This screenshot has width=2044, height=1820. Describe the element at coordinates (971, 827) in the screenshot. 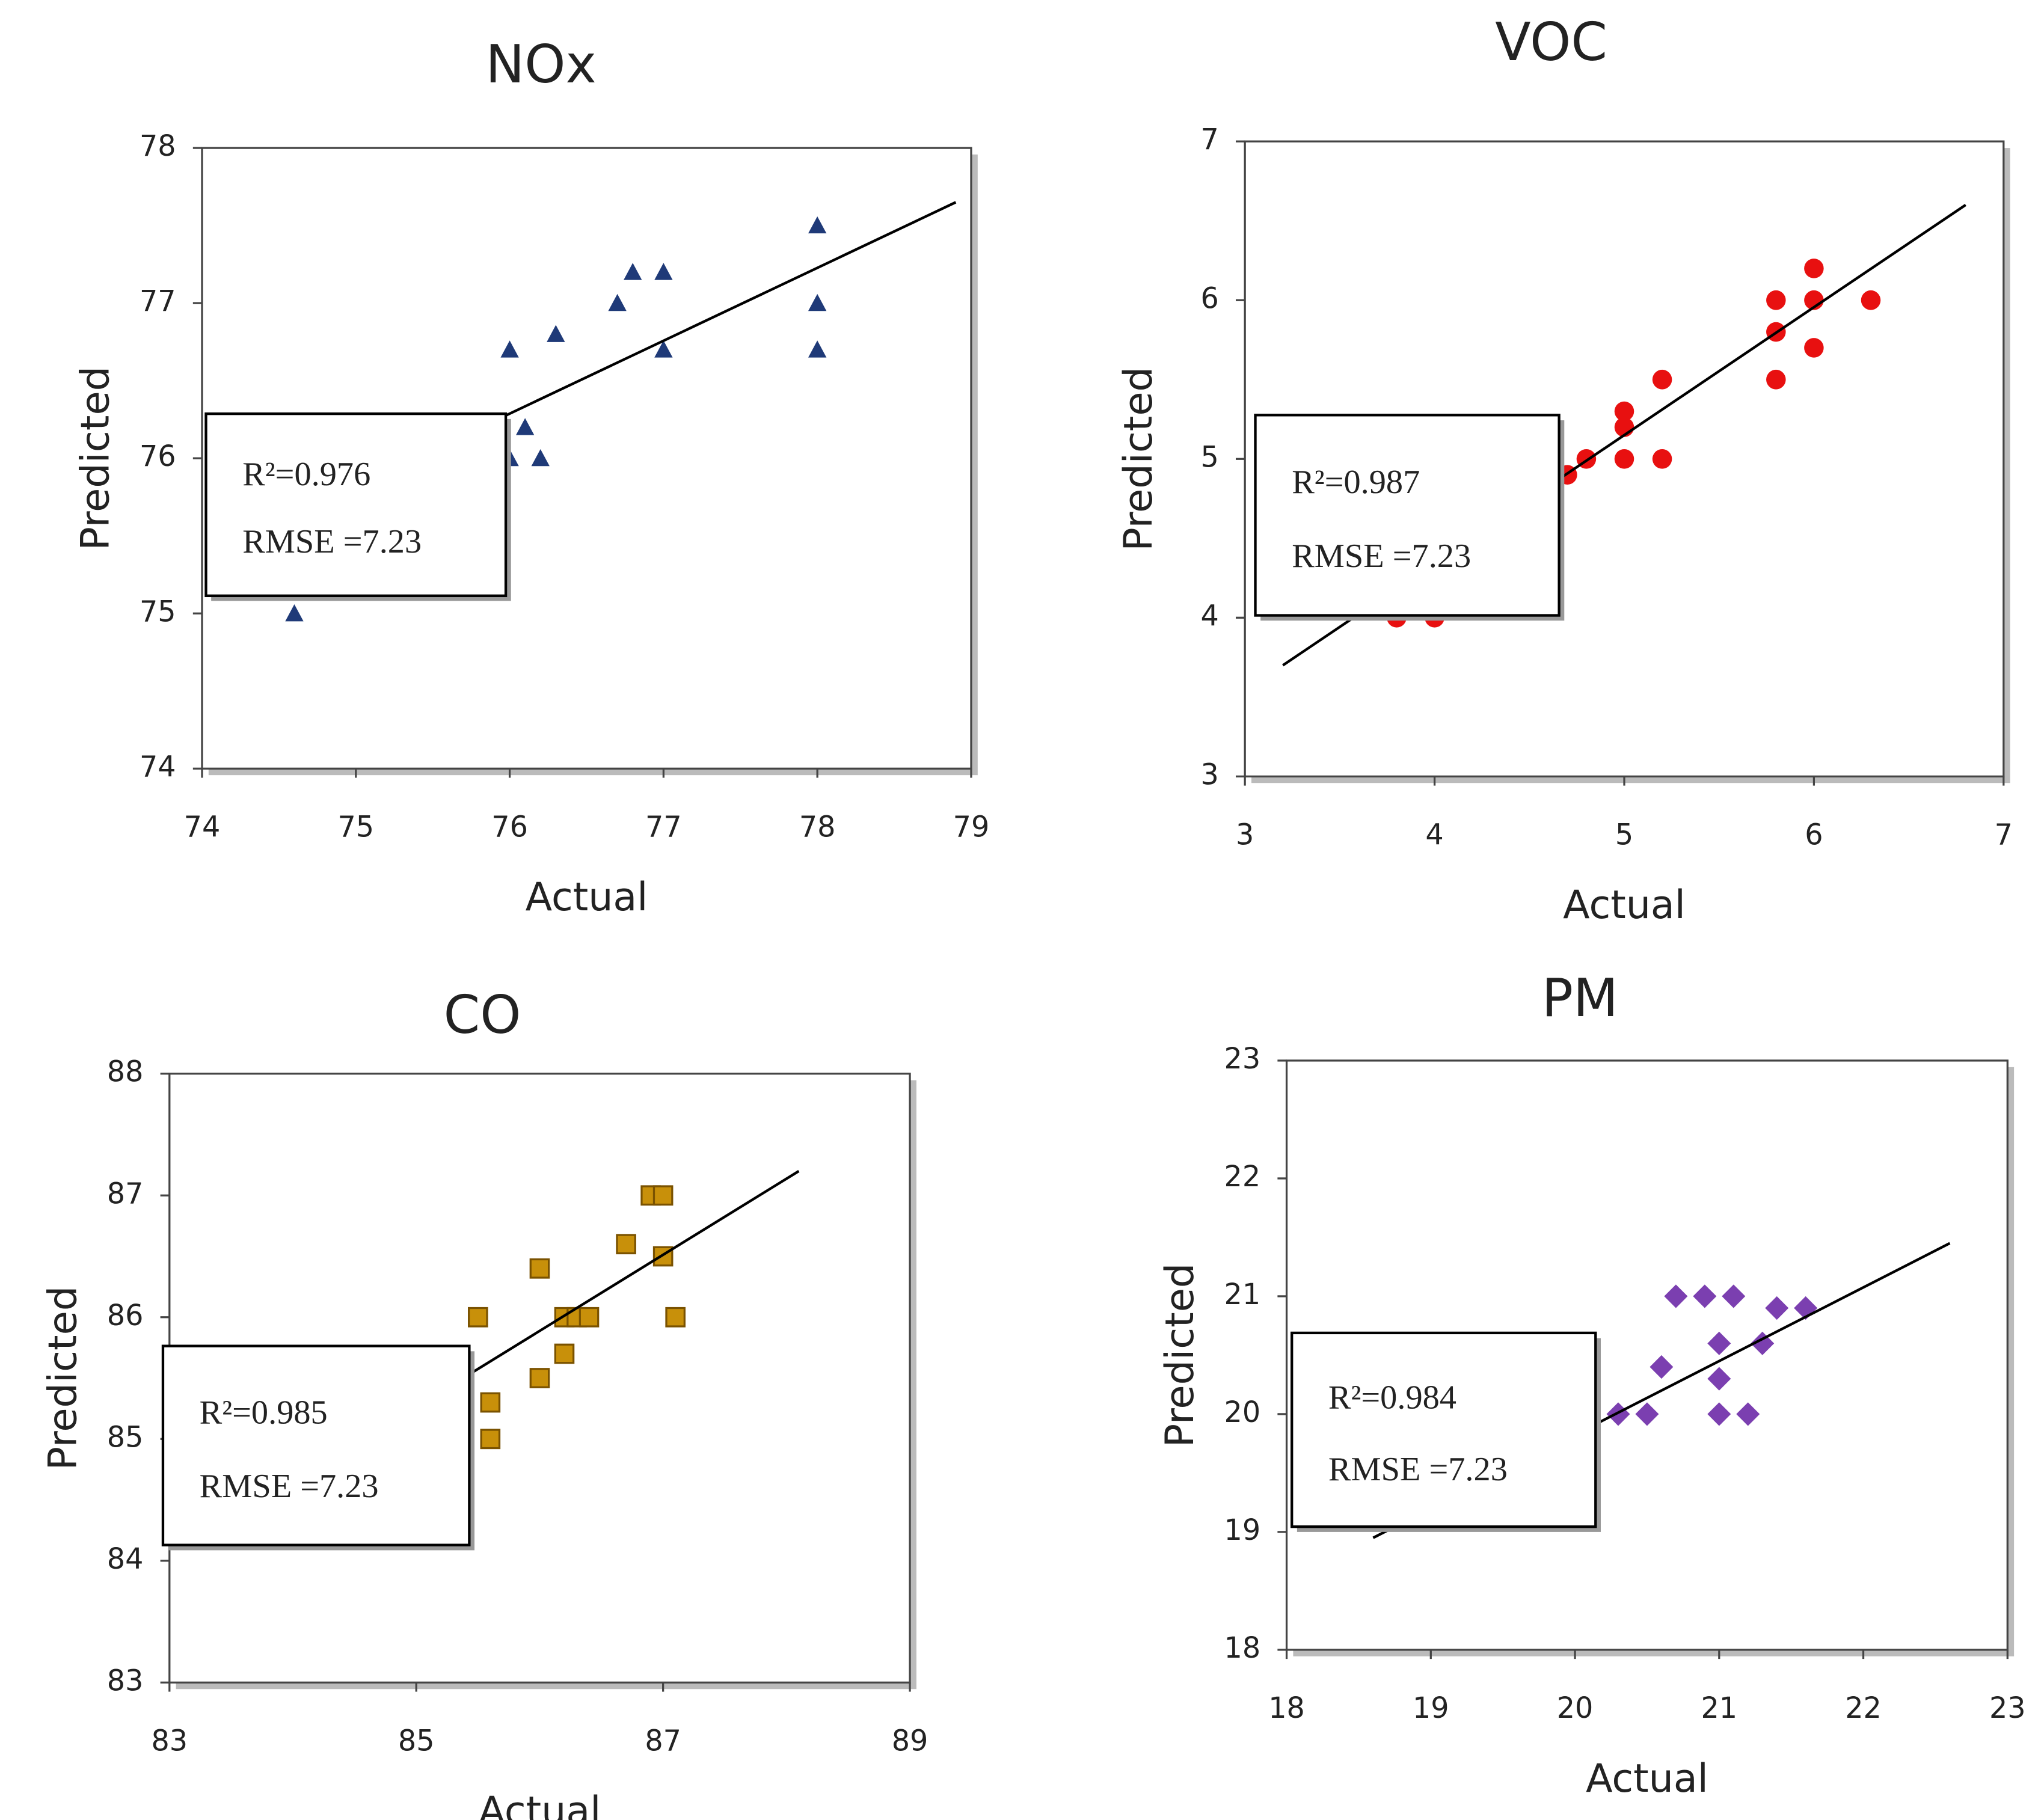

I see `x-tick-label: 79` at that location.